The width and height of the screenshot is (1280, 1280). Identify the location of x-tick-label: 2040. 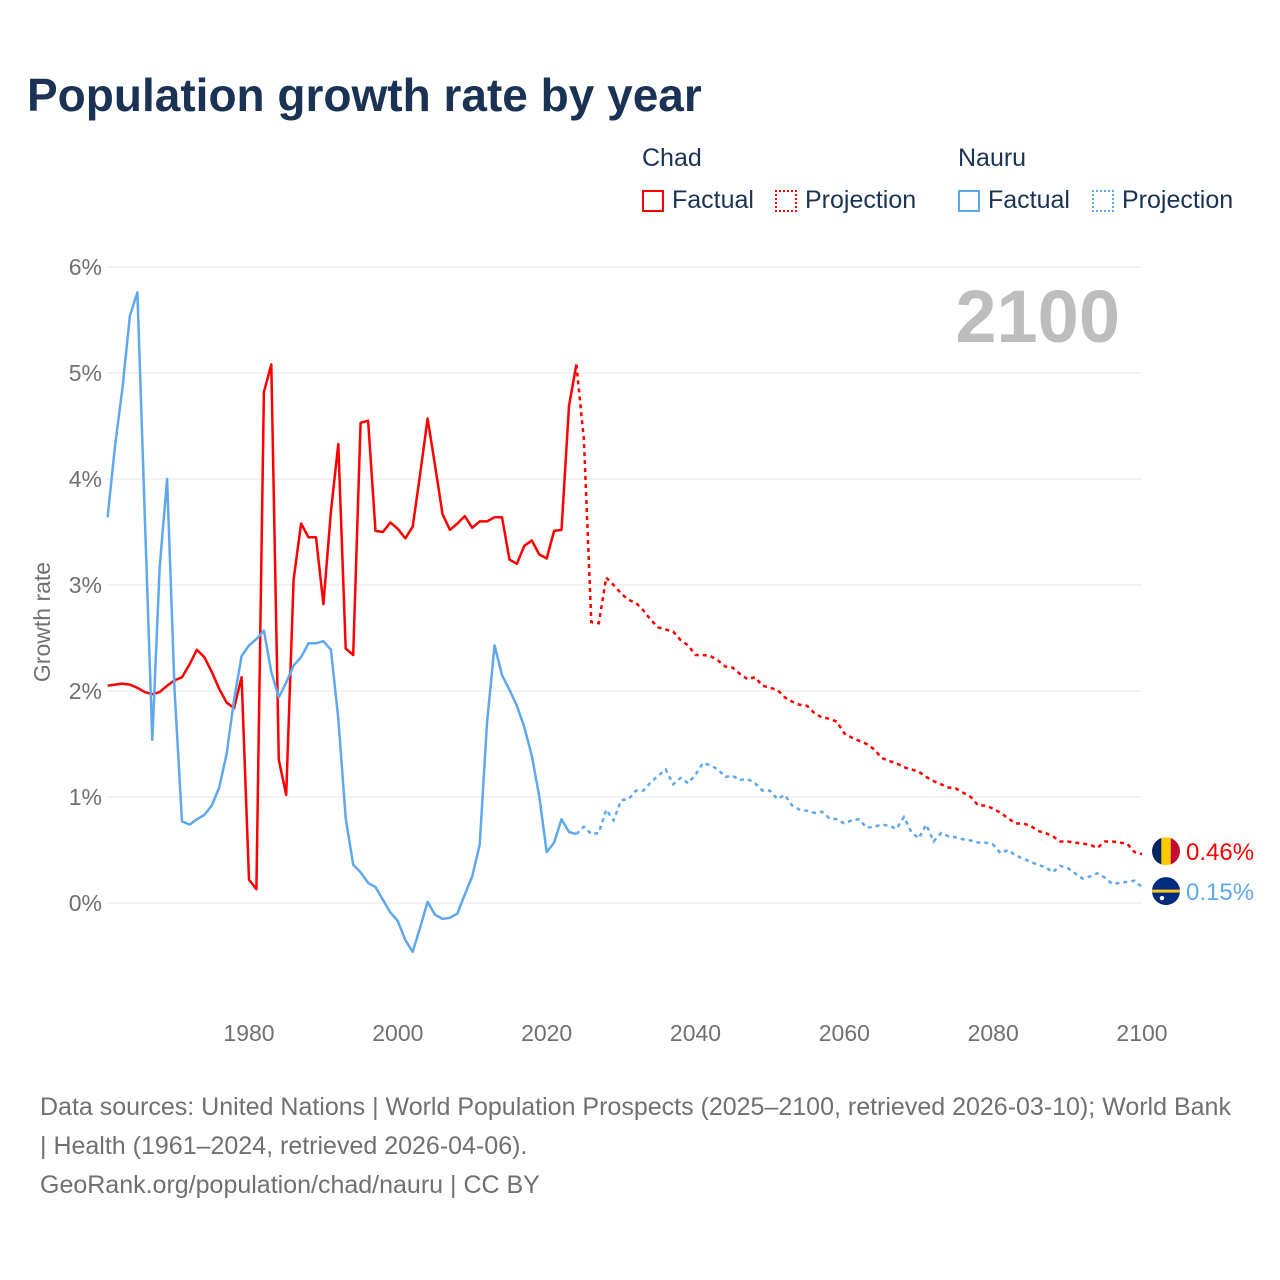
(695, 1033).